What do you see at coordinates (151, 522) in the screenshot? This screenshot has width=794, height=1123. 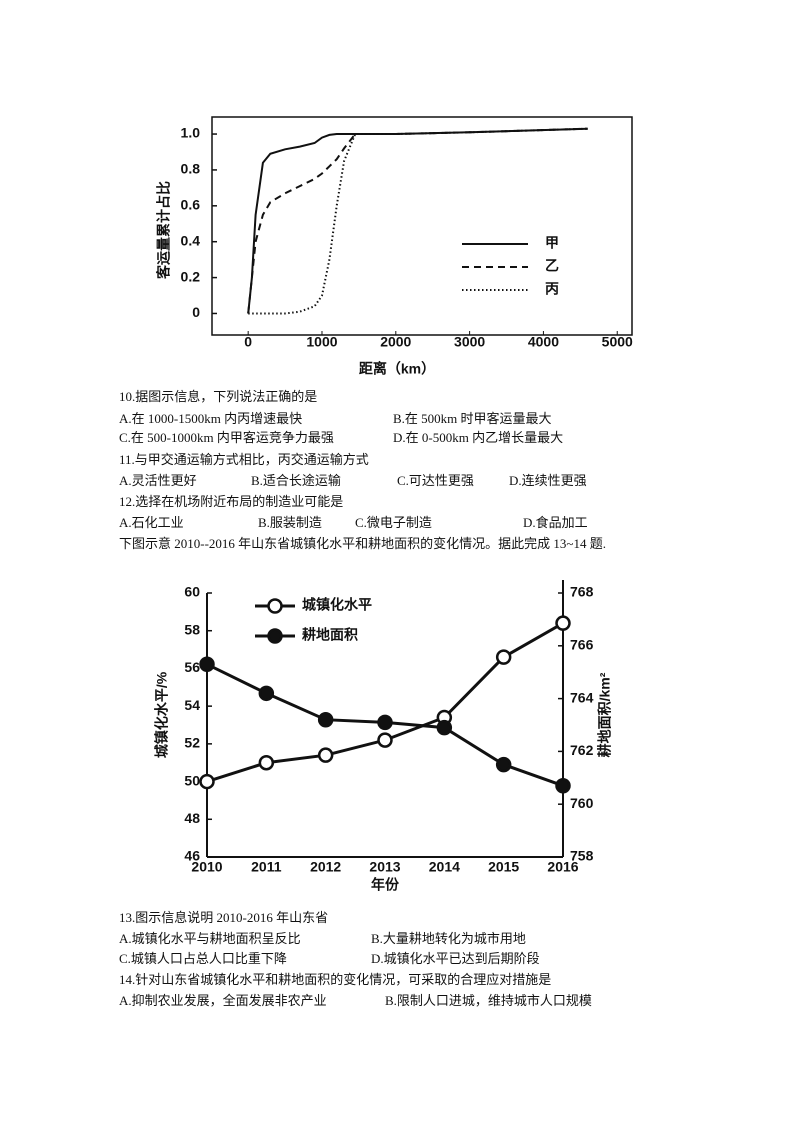 I see `option: A.石化工业` at bounding box center [151, 522].